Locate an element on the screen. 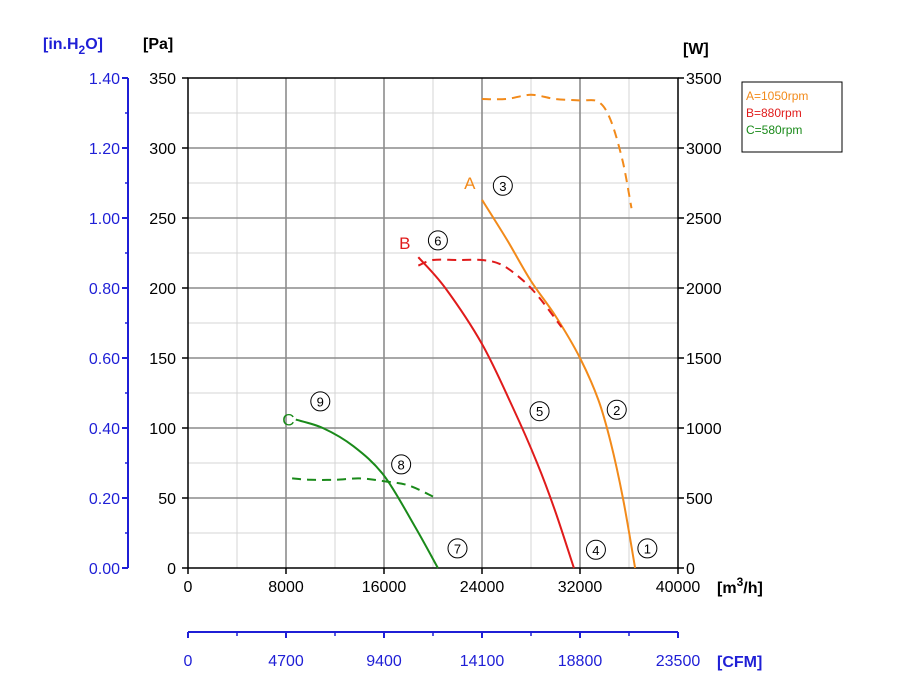 Image resolution: width=897 pixels, height=695 pixels. power-tick-label: 3500 is located at coordinates (704, 79).